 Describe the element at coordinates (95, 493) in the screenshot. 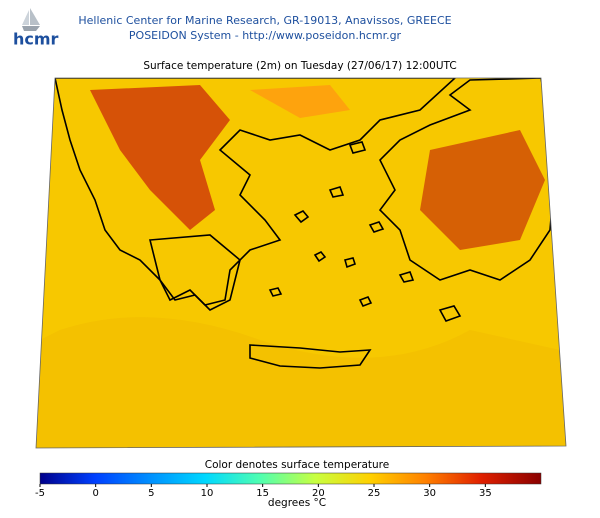

I see `colorbar-tick-label: 0` at that location.